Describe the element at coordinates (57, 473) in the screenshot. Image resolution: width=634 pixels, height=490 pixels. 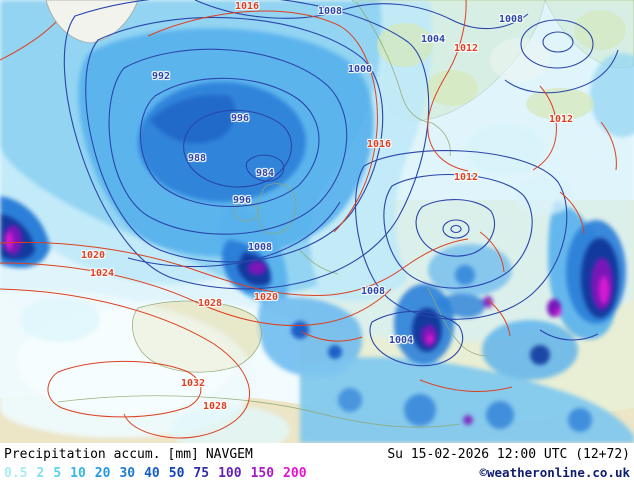
I see `legend-value: 5` at that location.